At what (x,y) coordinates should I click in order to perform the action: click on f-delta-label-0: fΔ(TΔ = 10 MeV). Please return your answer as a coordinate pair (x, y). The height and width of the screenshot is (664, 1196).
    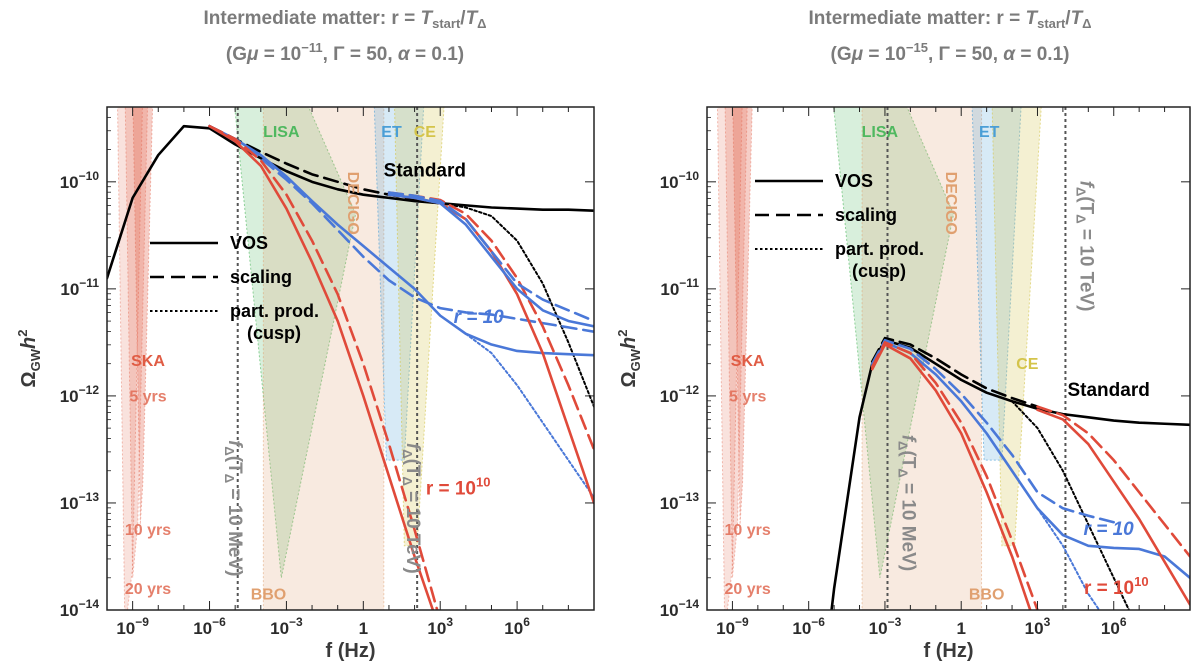
    Looking at the image, I should click on (907, 503).